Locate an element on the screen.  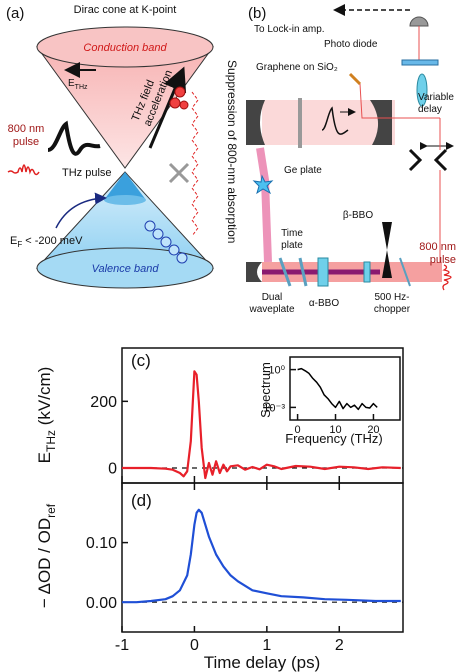
x-axis-label: Time delay (ps) is located at coordinates (262, 662).